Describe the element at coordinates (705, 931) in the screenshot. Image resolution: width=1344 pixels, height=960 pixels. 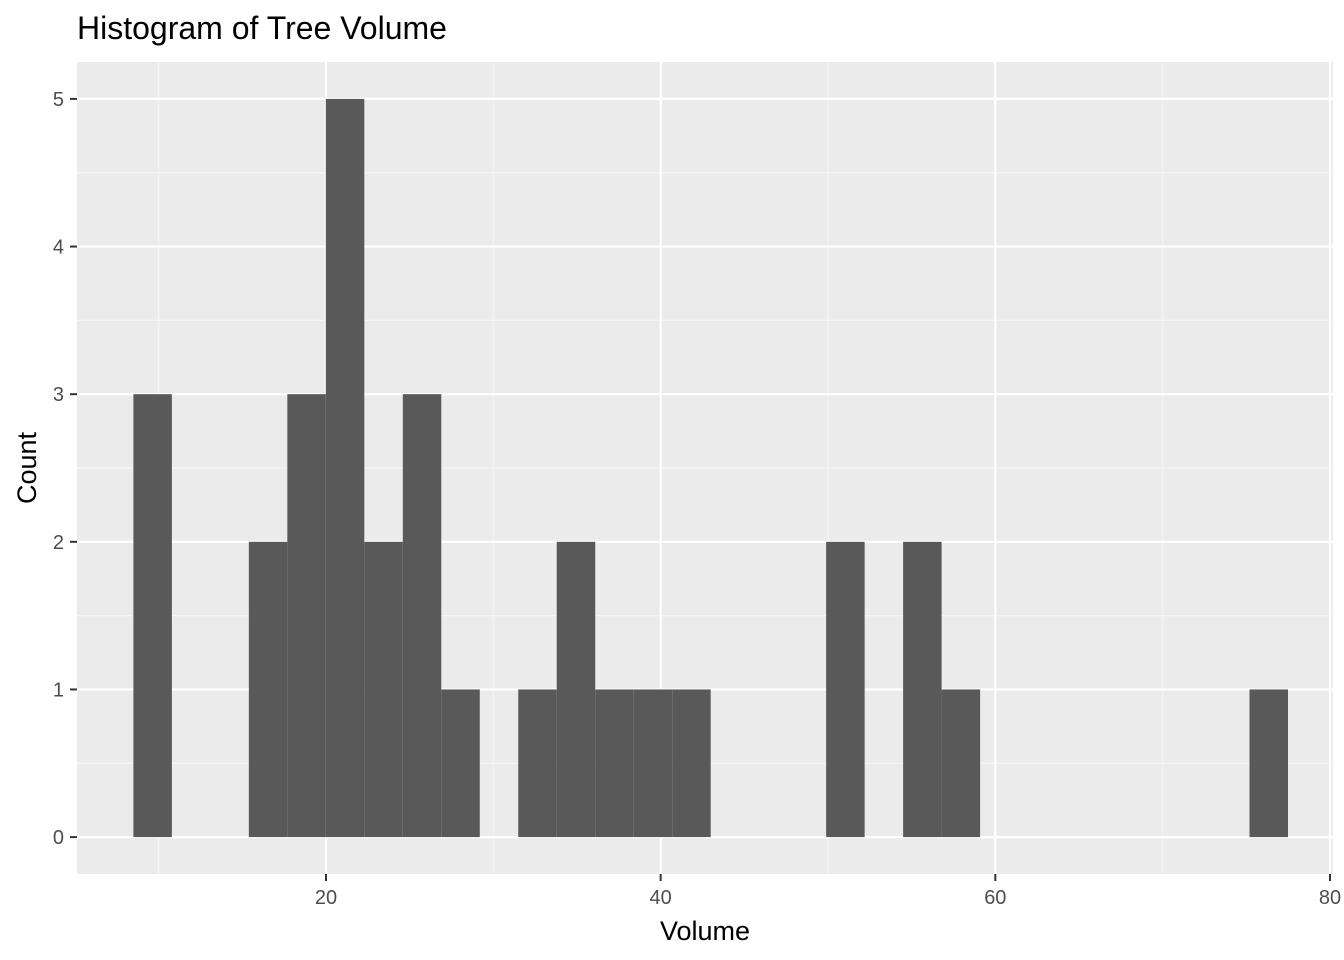
I see `x-axis-title: Volume` at that location.